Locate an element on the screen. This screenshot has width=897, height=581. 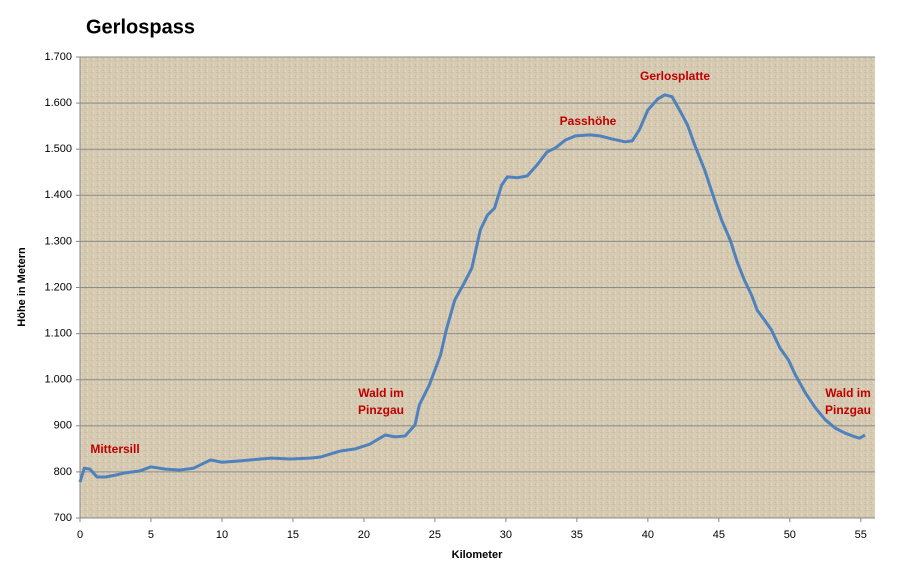
annotation: Passhöhe is located at coordinates (588, 121).